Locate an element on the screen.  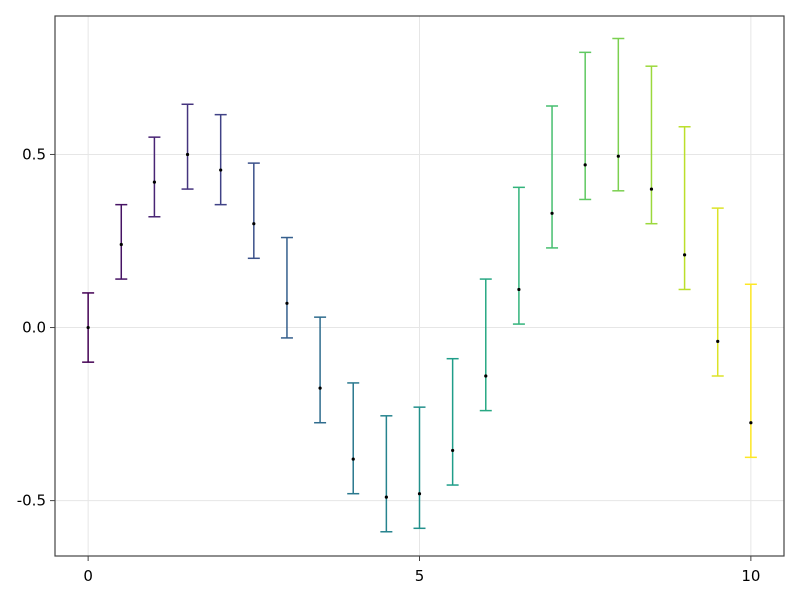
y-tick-label: -0.5 is located at coordinates (31, 501).